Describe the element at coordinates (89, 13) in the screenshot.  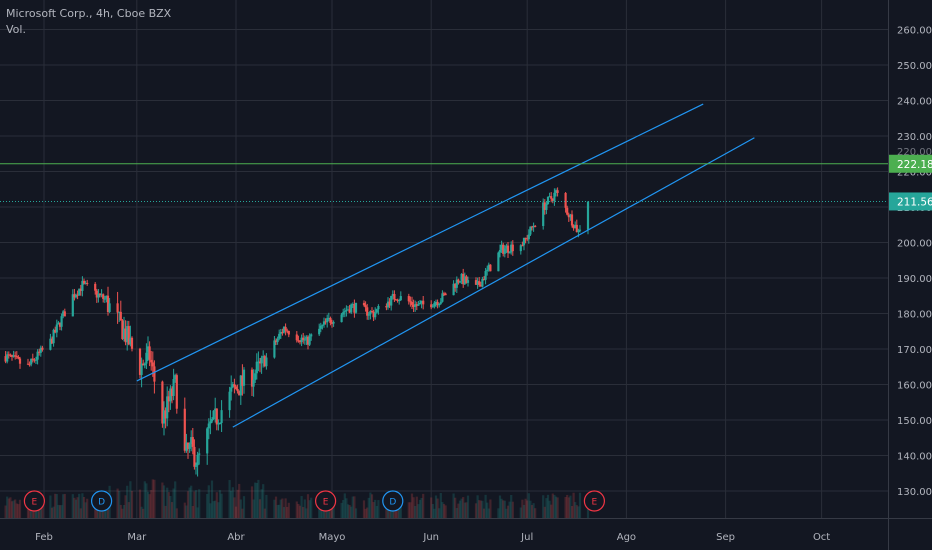
I see `symbol-title: Microsoft Corp., 4h, Cboe BZX` at that location.